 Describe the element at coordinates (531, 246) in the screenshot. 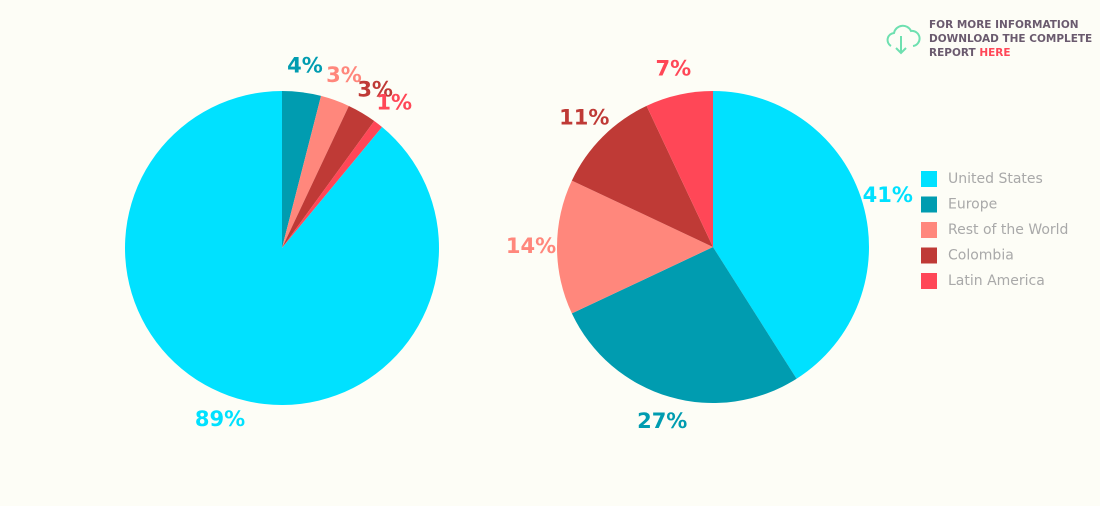

I see `value-label: 14%` at that location.